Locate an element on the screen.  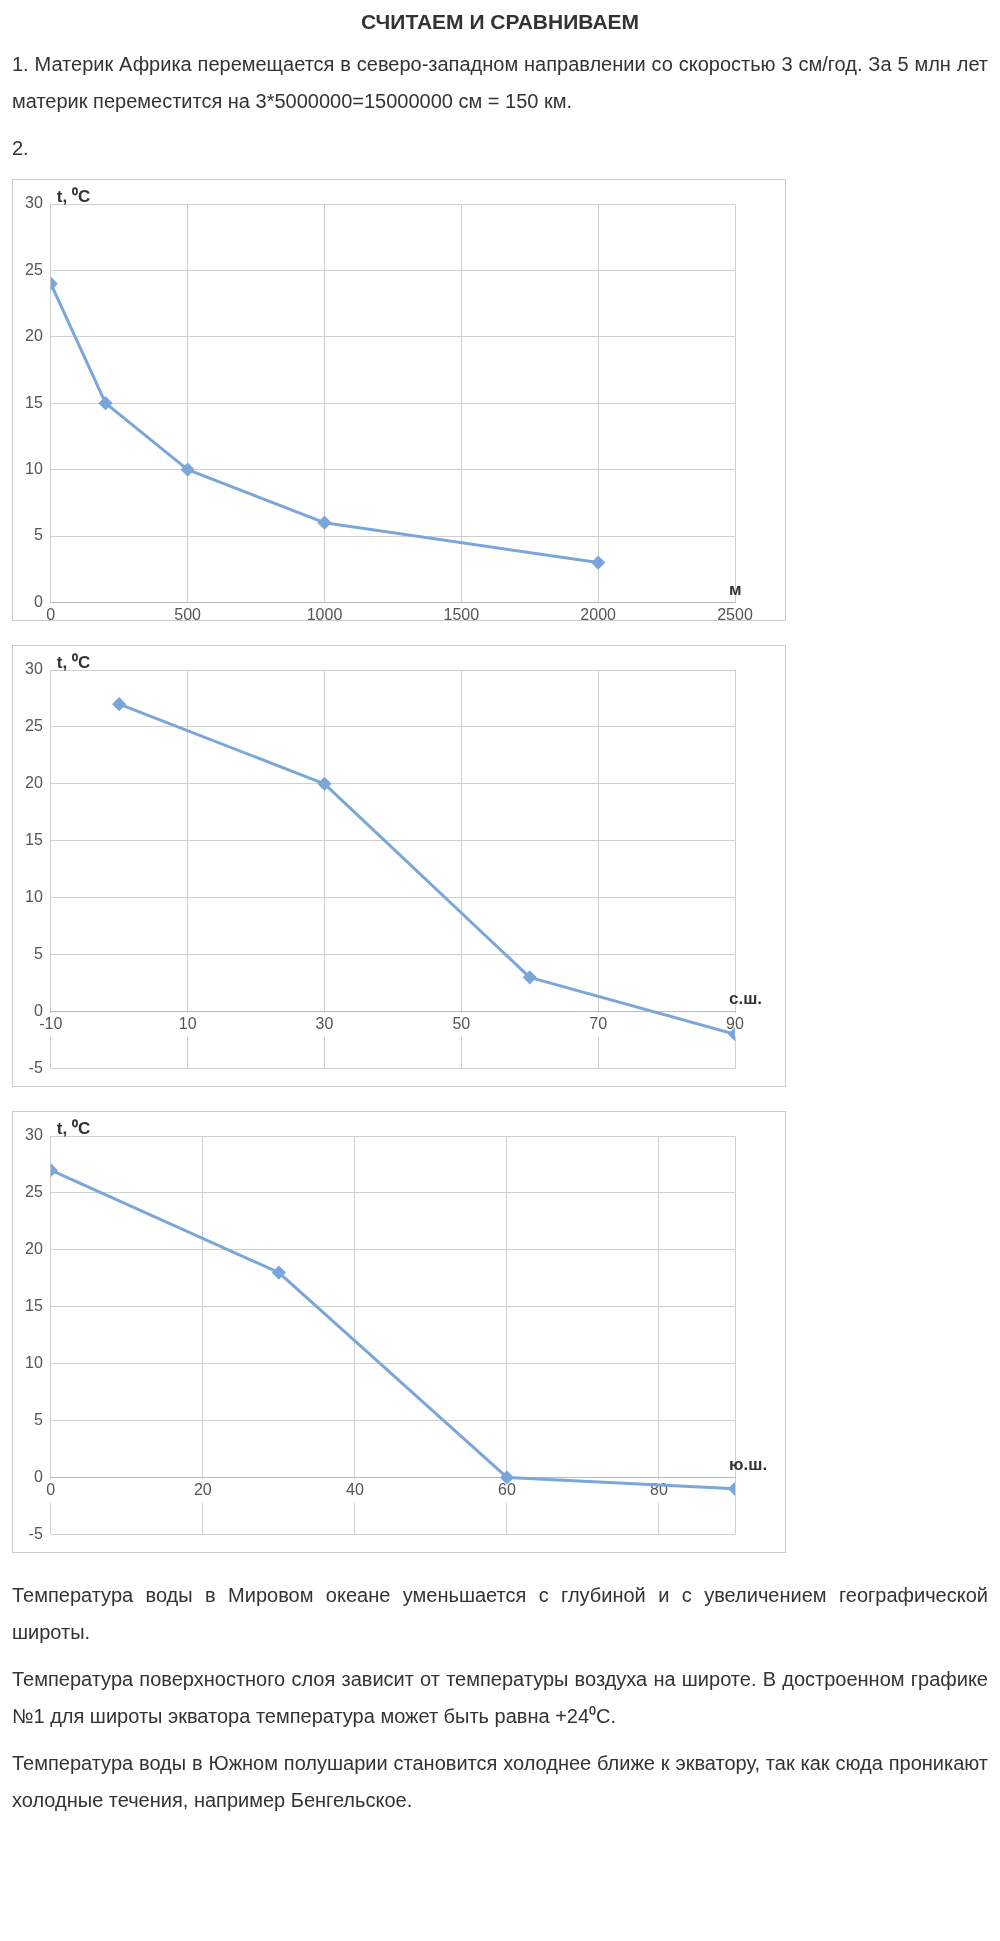
x-axis-title: с.ш. is located at coordinates (746, 998).